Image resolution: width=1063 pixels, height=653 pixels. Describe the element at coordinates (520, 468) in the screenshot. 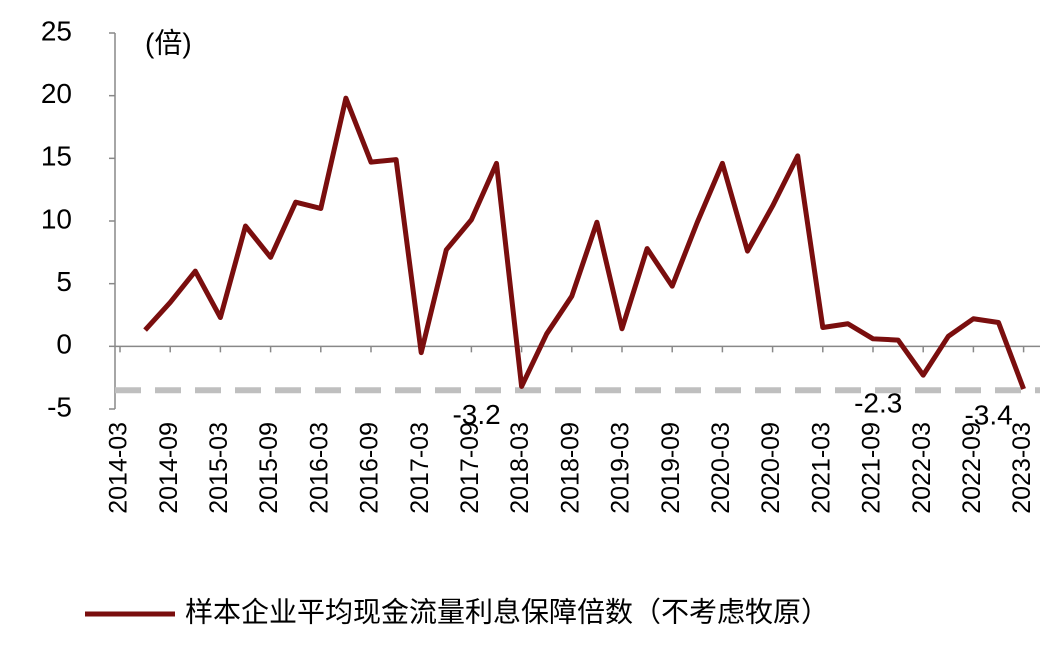

I see `x-tick-label: 2018-03` at that location.